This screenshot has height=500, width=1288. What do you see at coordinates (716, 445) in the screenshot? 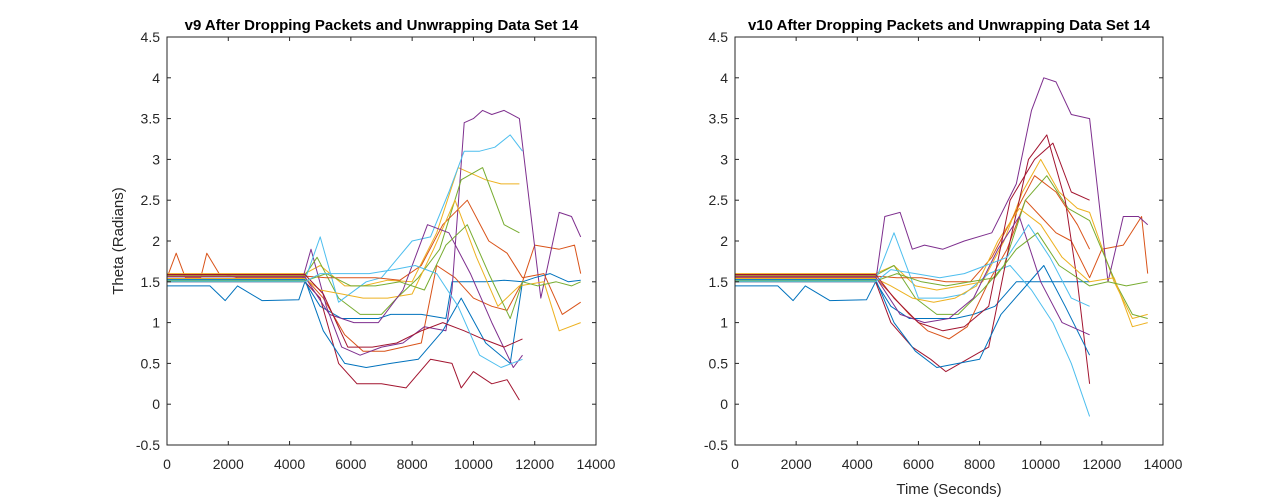
I see `right-y-tick-label: -0.5` at bounding box center [716, 445].